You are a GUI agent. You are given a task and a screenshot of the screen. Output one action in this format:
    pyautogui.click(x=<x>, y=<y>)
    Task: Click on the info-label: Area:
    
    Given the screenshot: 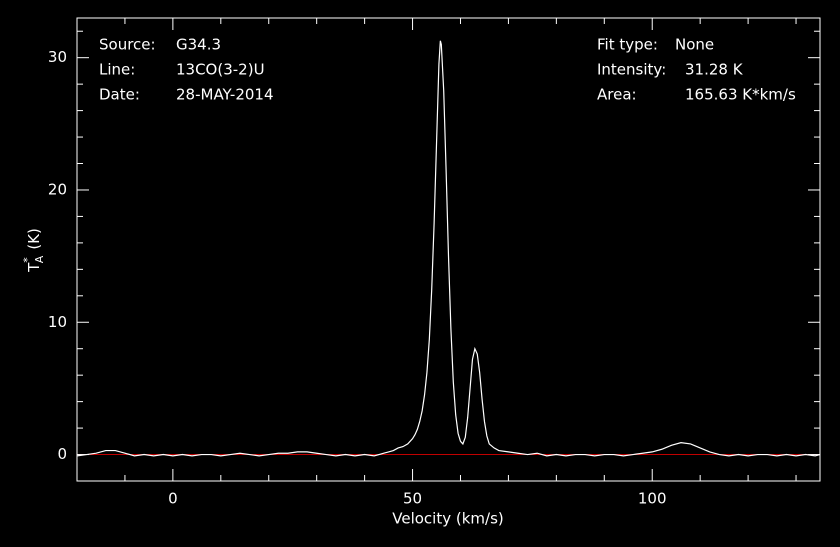 What is the action you would take?
    pyautogui.click(x=617, y=95)
    